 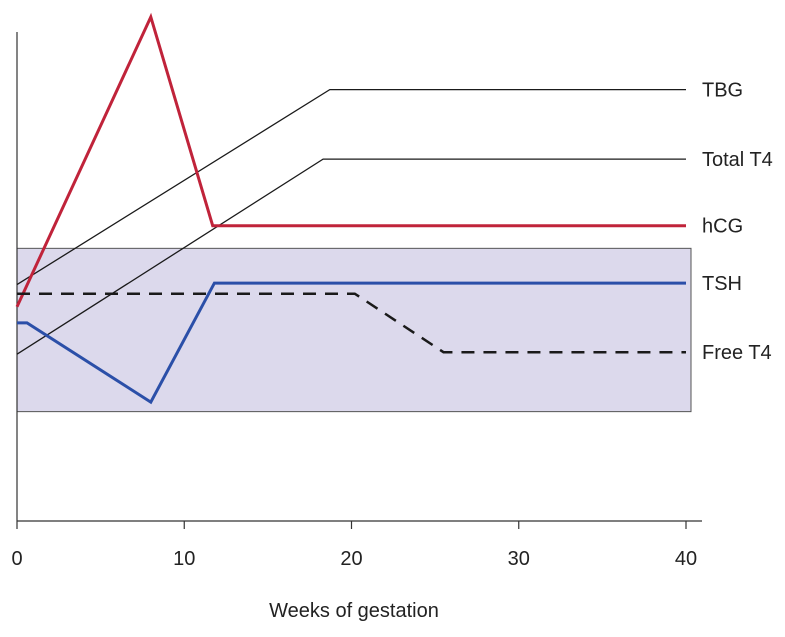 What do you see at coordinates (351, 559) in the screenshot?
I see `x-tick-label: 20` at bounding box center [351, 559].